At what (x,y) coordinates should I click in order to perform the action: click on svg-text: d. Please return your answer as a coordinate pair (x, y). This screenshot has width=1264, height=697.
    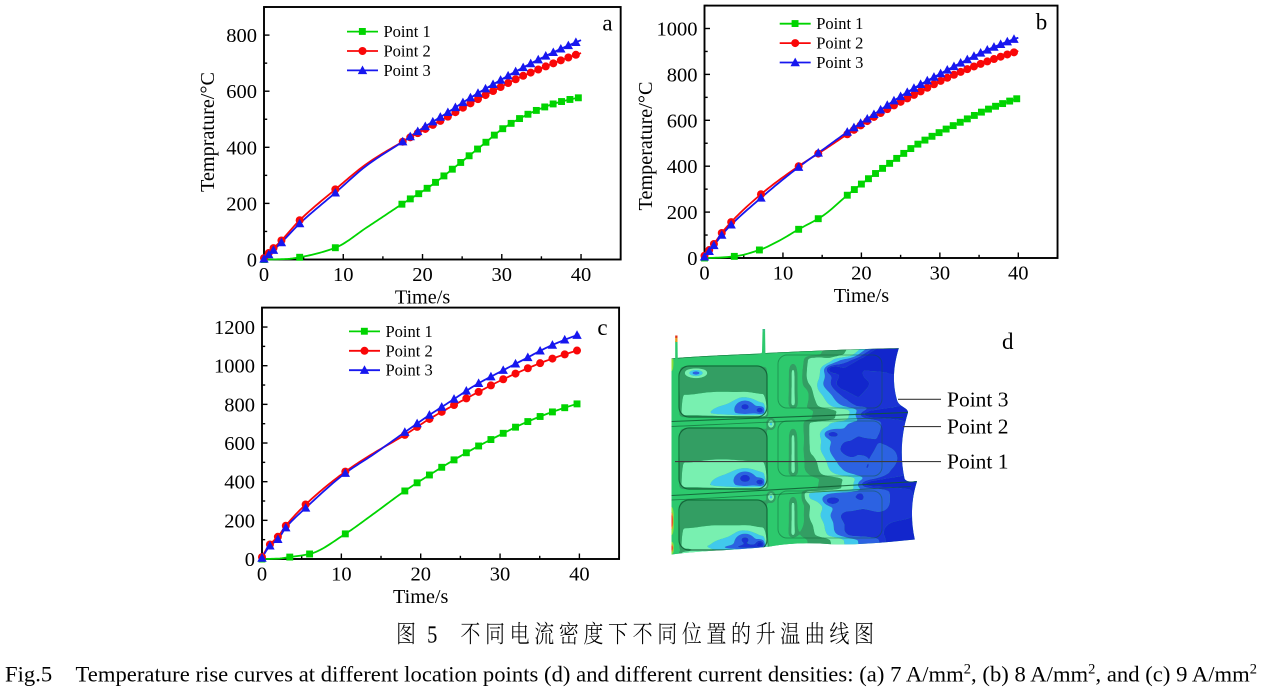
    Looking at the image, I should click on (1008, 341).